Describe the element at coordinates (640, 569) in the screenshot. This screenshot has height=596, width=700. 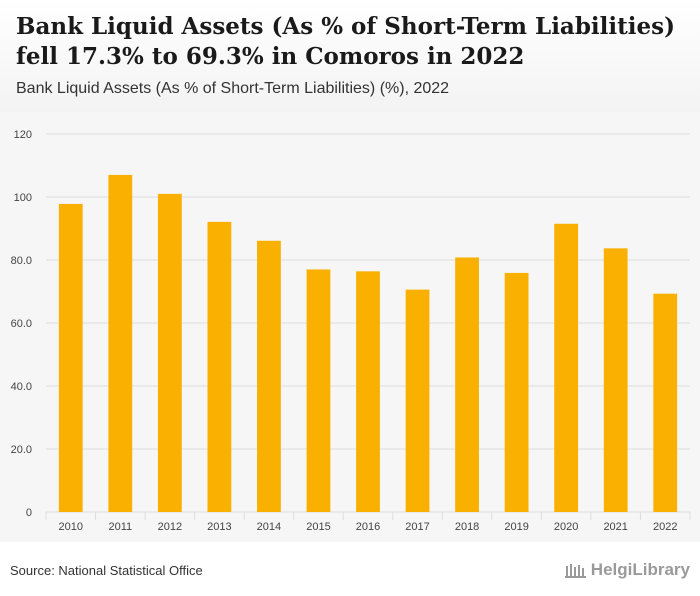
I see `logo-text: HelgiLibrary` at that location.